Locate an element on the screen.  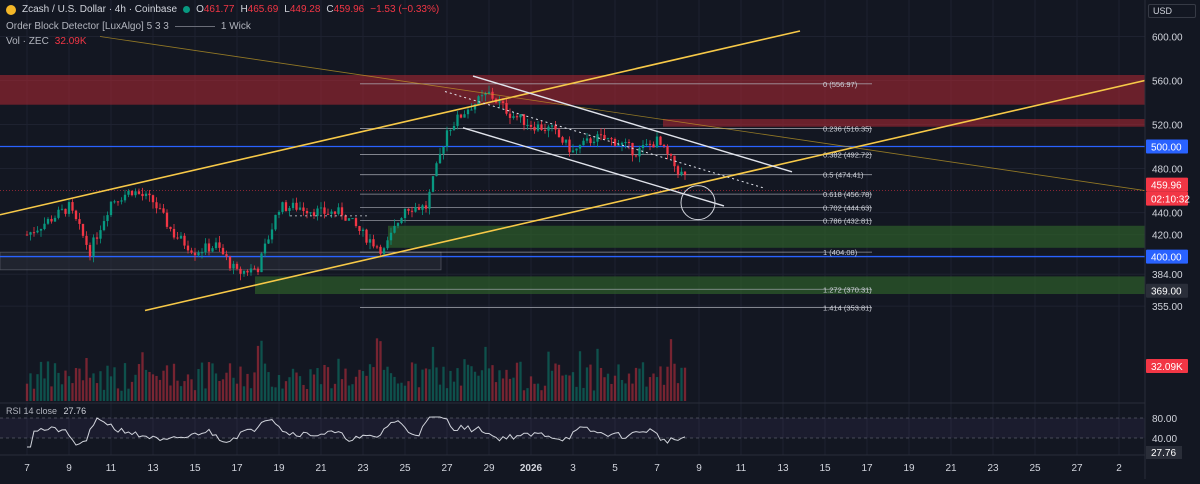
rsi-header: RSI 14 close 27.76 is located at coordinates (46, 411).